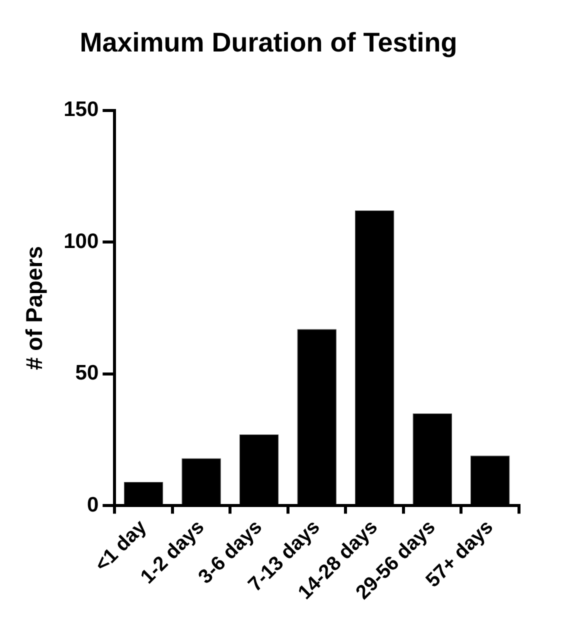 This screenshot has width=579, height=617. I want to click on y-tick-label: 50, so click(87, 373).